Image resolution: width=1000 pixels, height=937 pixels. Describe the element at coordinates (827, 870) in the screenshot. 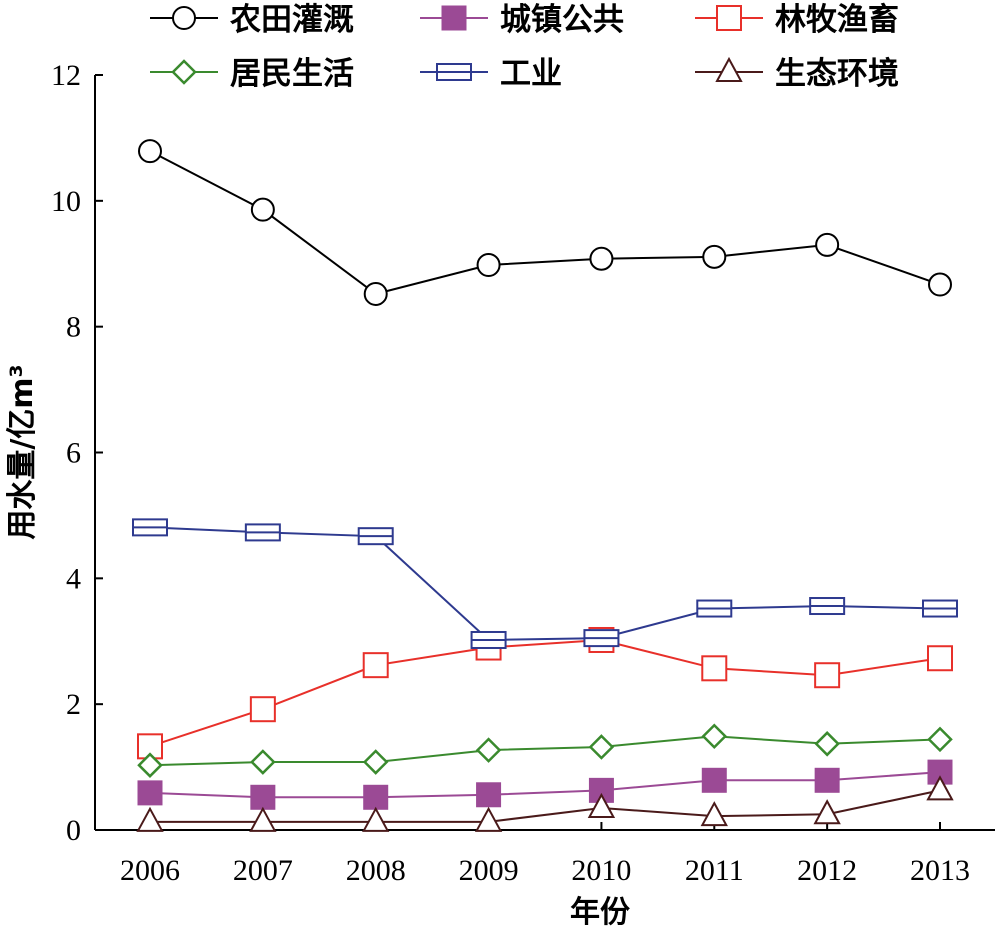

I see `x-tick-label: 2012` at that location.